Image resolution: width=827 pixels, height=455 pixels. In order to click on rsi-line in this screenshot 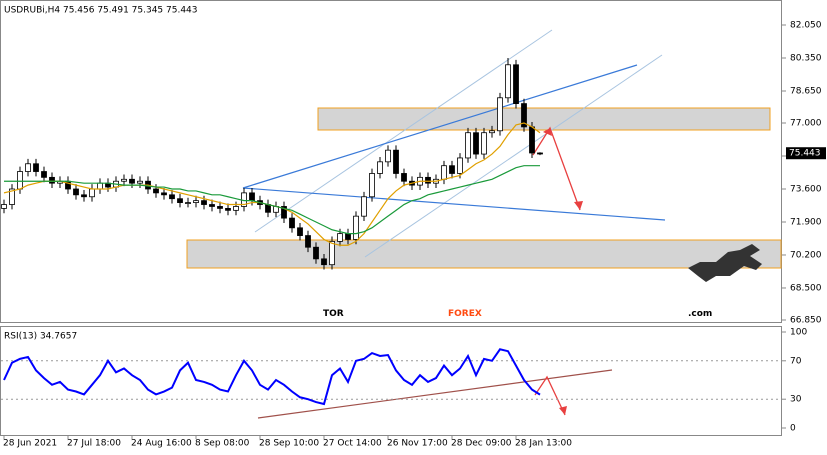, I will do `click(272, 377)`.